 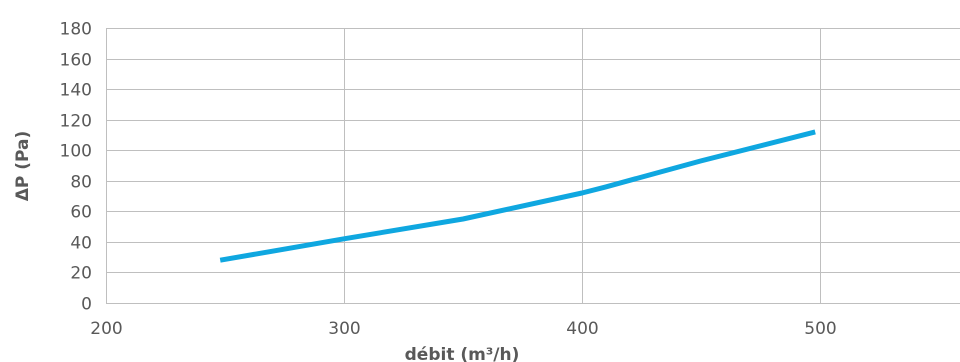 I want to click on y-tick-label: 60, so click(x=81, y=213).